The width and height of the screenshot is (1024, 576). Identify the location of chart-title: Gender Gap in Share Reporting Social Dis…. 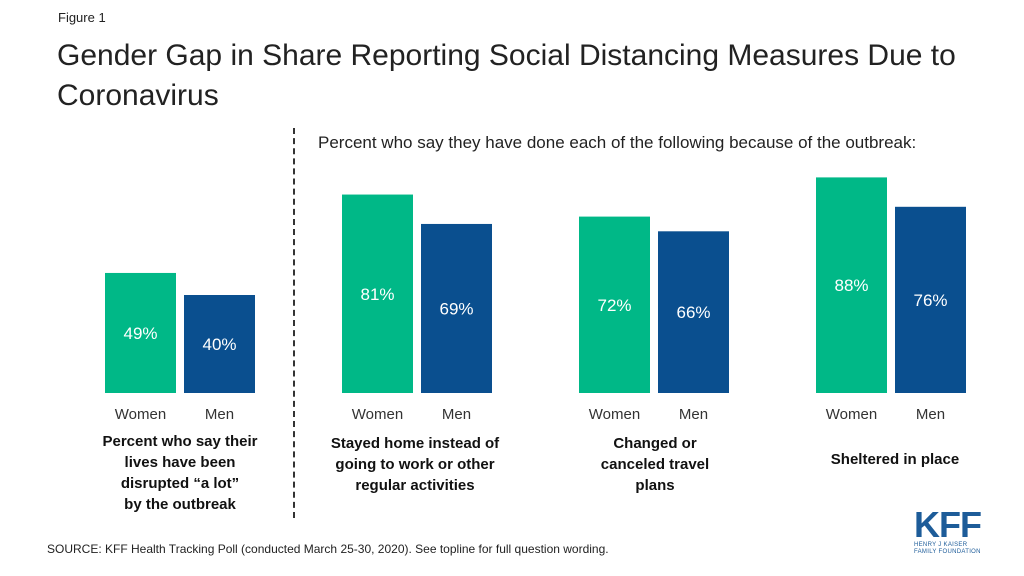
(506, 75).